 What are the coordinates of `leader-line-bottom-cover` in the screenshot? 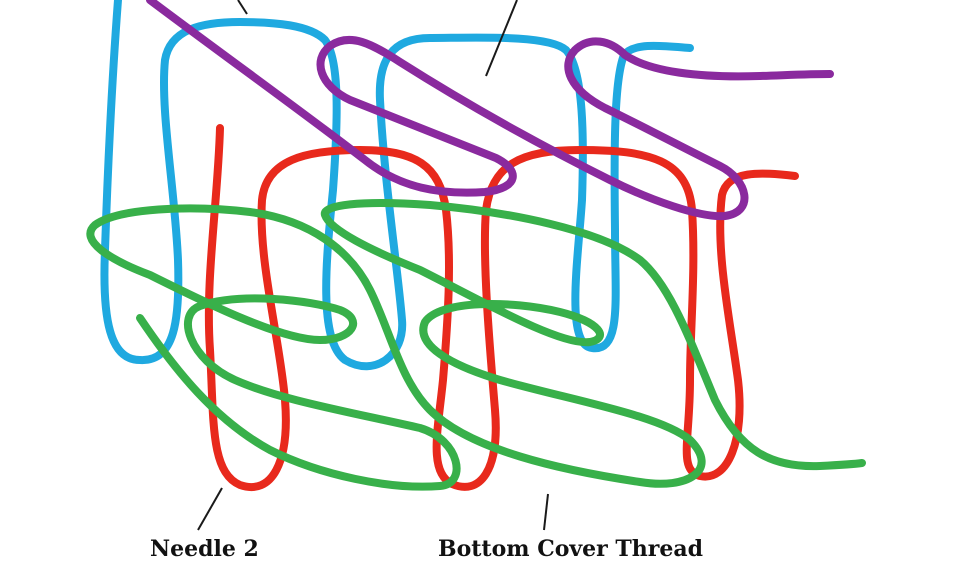 It's located at (546, 512).